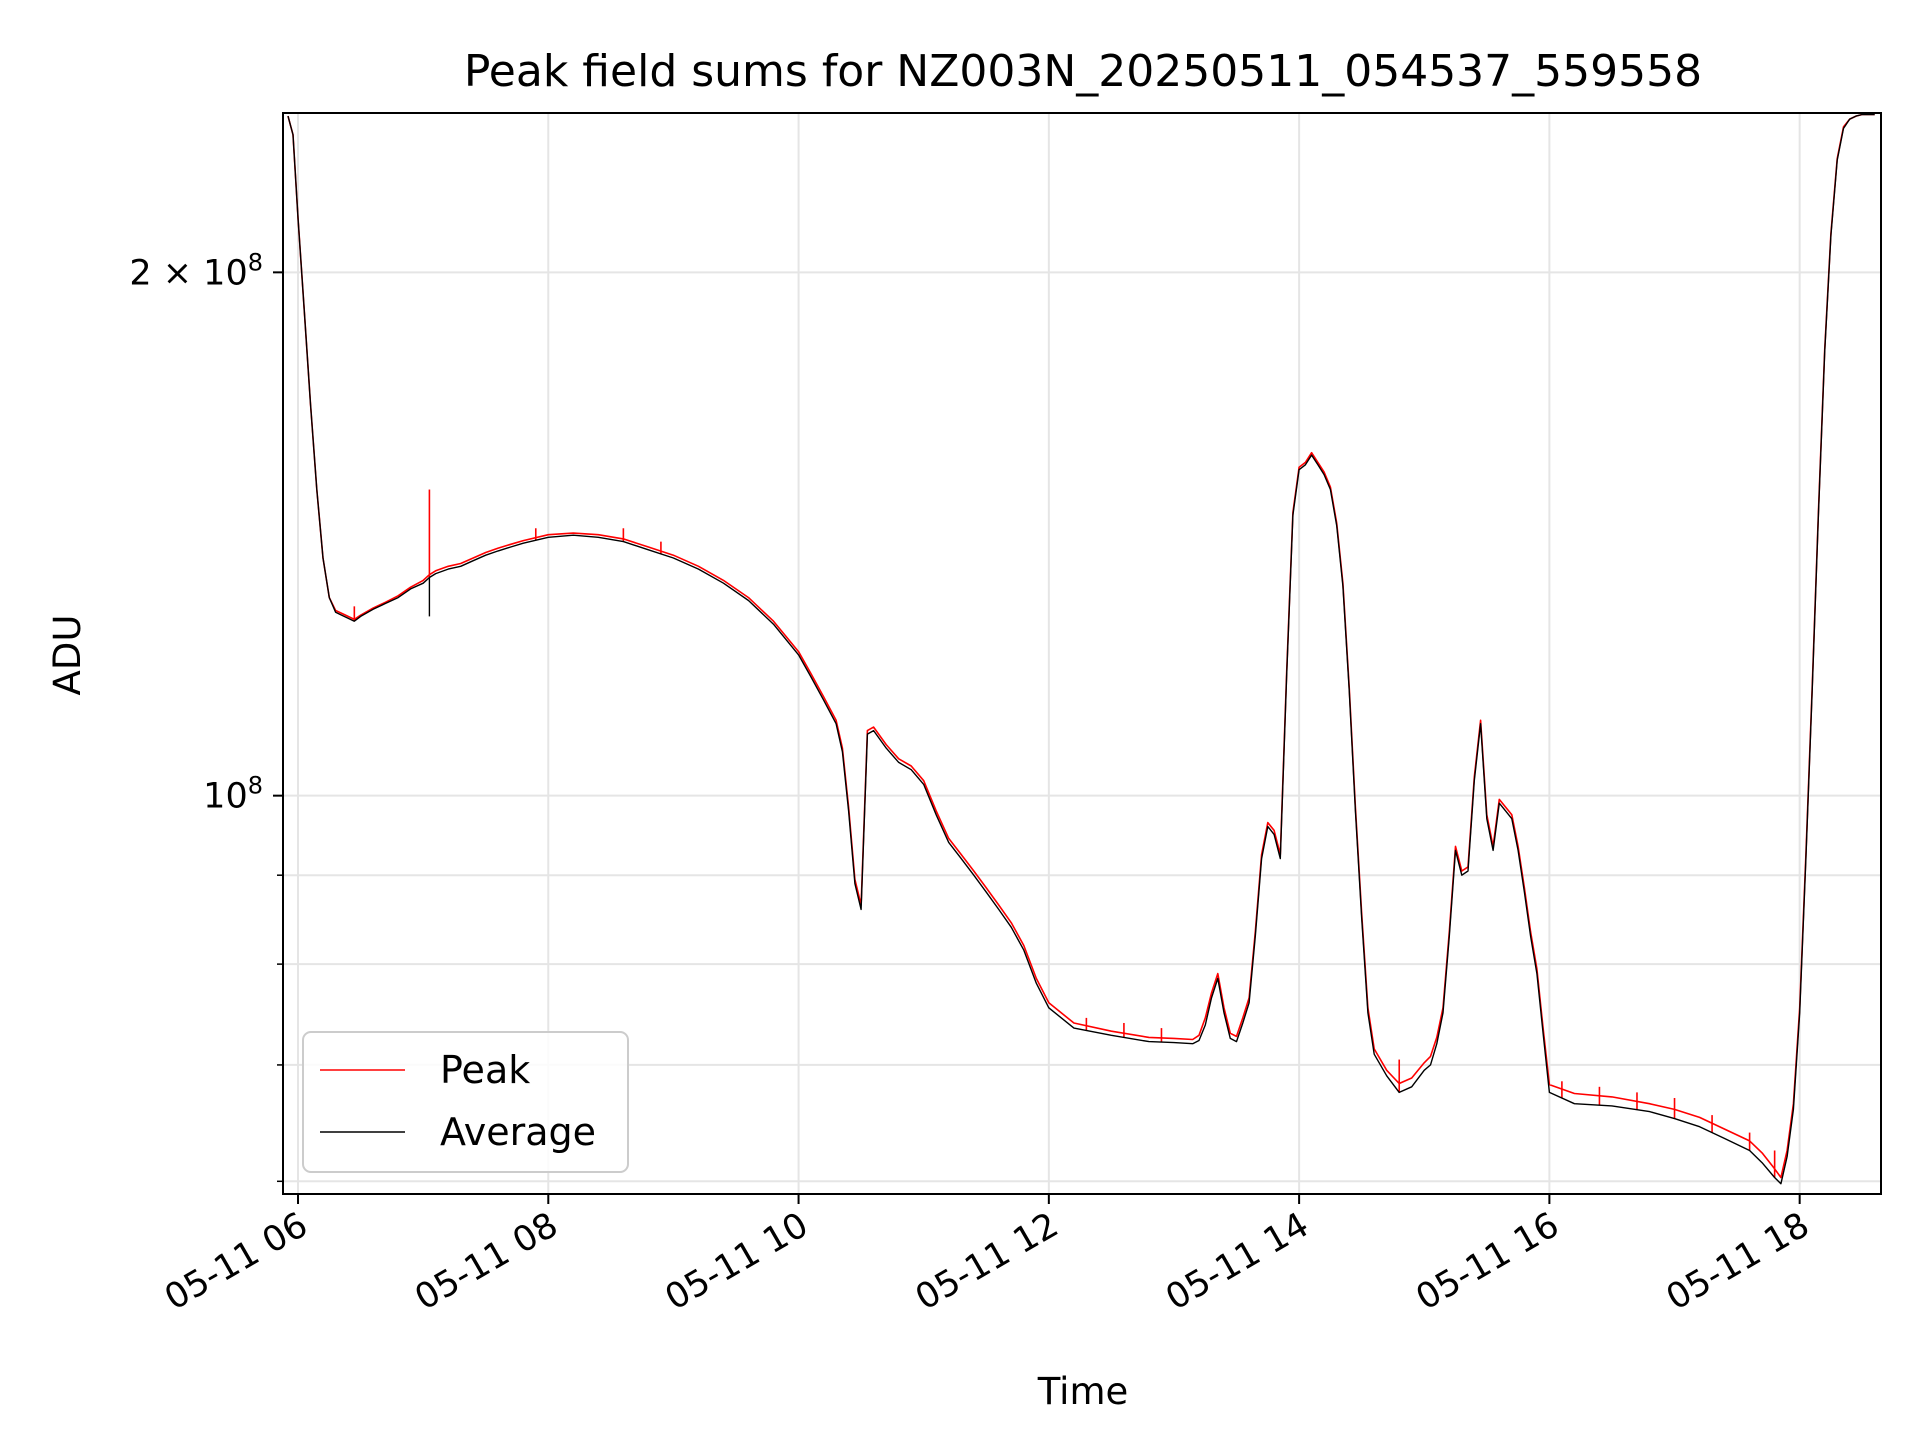  What do you see at coordinates (518, 1132) in the screenshot?
I see `legend-label-average: Average` at bounding box center [518, 1132].